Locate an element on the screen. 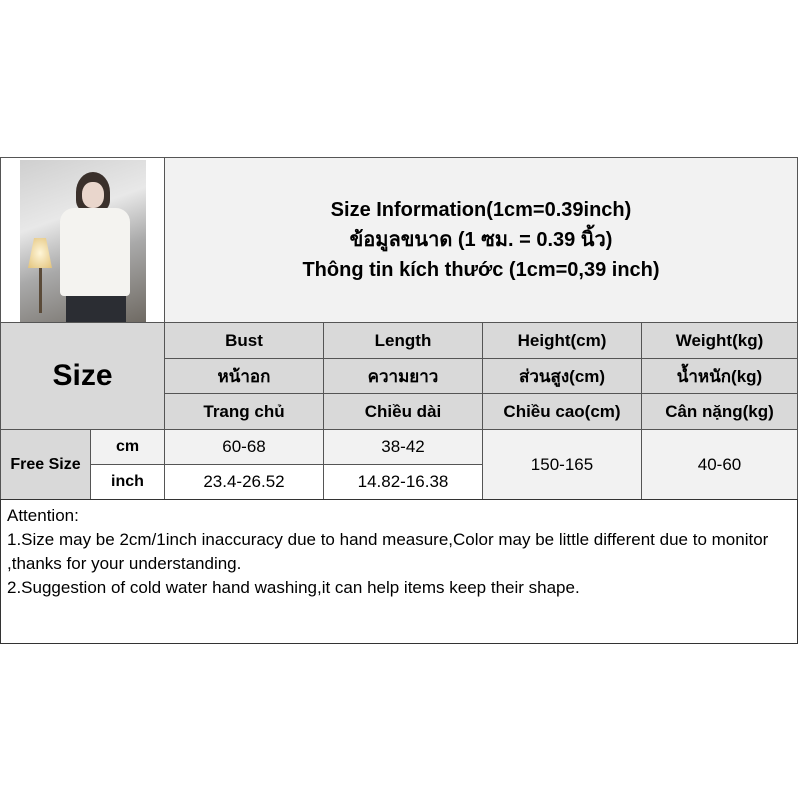 The height and width of the screenshot is (800, 800). header-weight-th: น้ำหนัก(kg) is located at coordinates (719, 376).